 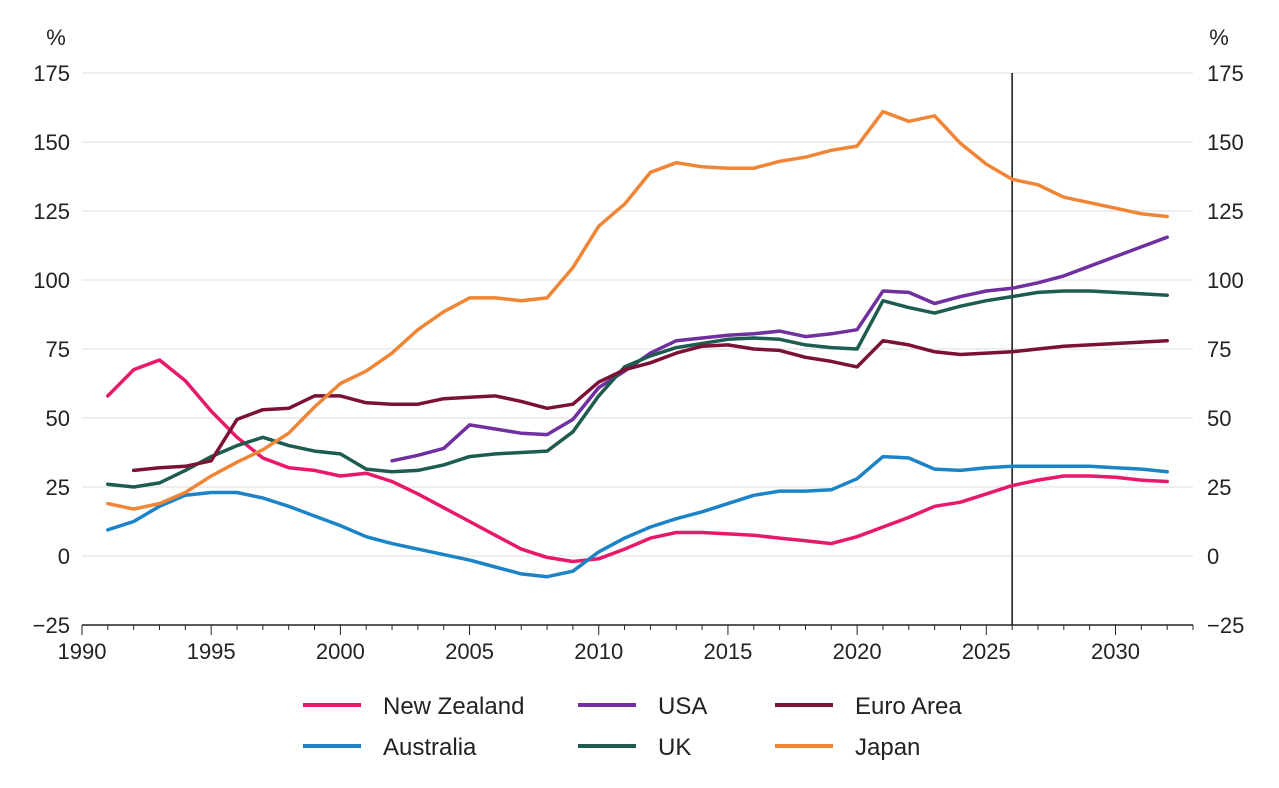 I want to click on y-tick-label-right: 125, so click(x=1225, y=211).